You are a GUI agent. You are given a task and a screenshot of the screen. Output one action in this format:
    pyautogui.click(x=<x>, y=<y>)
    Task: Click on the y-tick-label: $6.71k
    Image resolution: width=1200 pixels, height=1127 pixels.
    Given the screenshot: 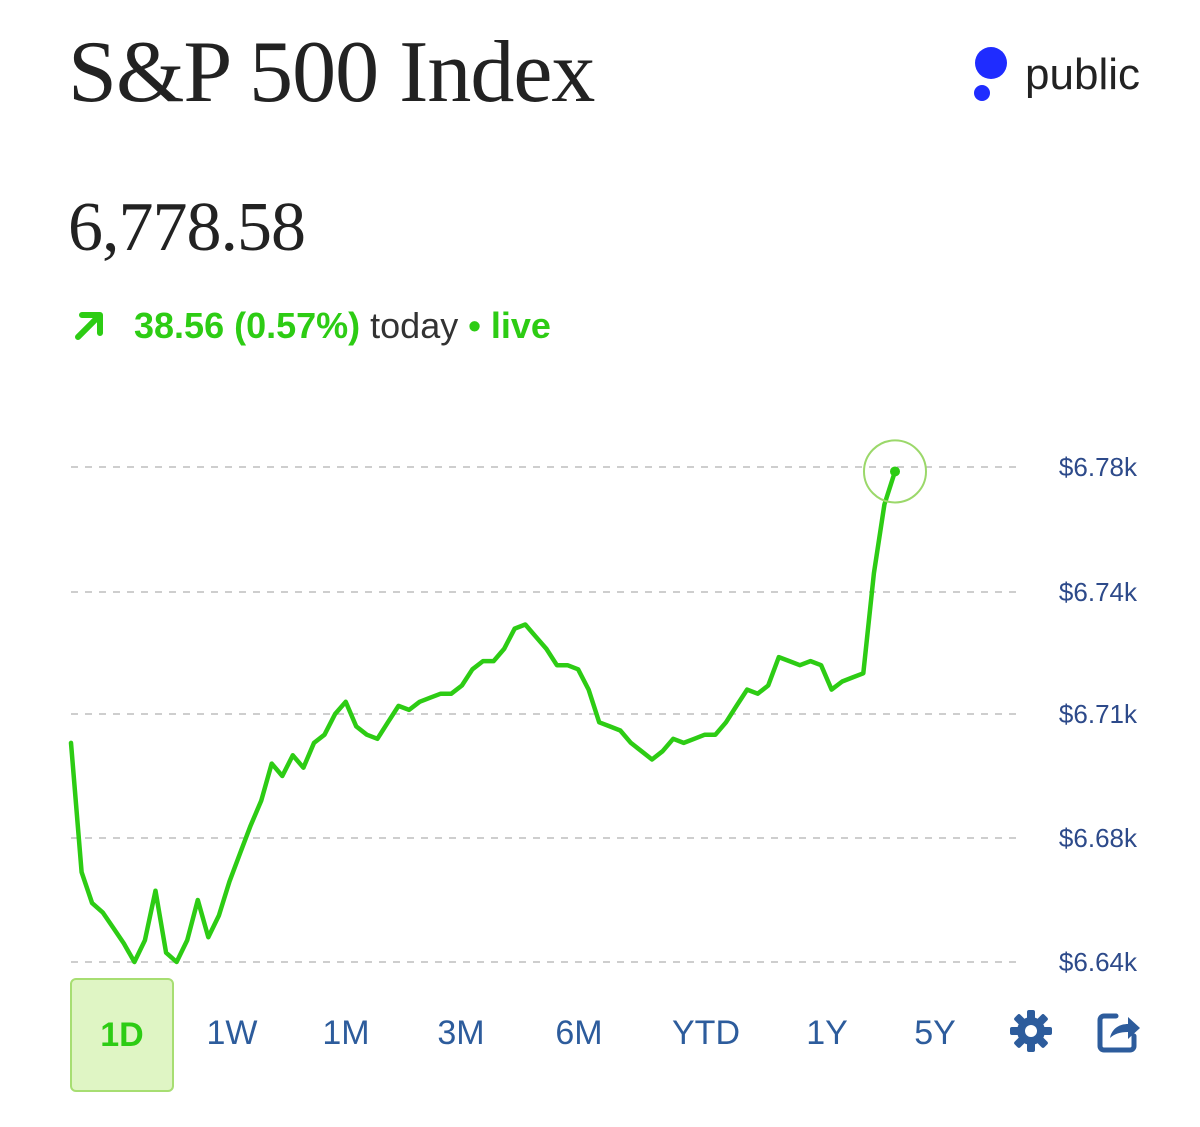 What is the action you would take?
    pyautogui.click(x=1098, y=714)
    